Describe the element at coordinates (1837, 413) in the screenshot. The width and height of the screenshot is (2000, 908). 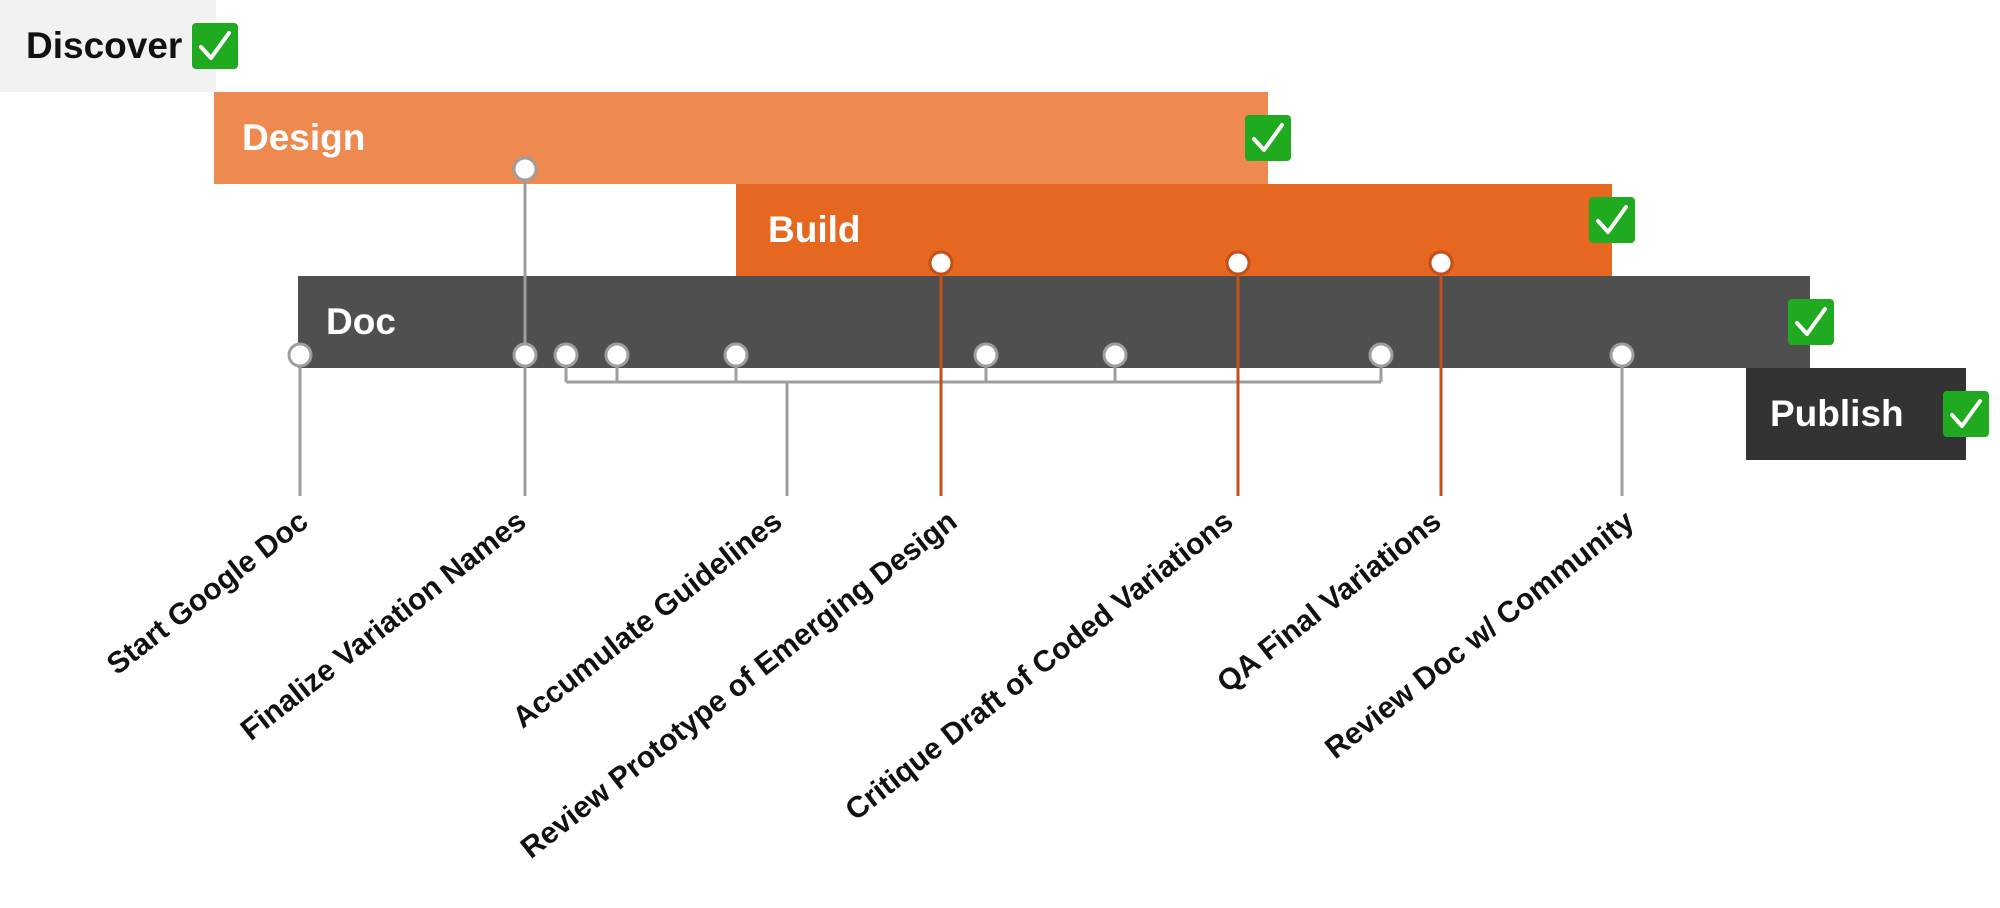
I see `phase-publish-label: Publish` at that location.